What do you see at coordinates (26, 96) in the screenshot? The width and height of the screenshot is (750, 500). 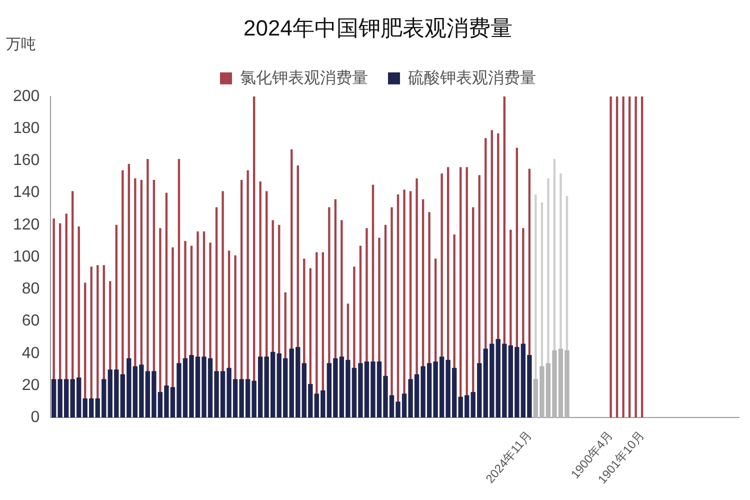 I see `y-tick-label: 200` at bounding box center [26, 96].